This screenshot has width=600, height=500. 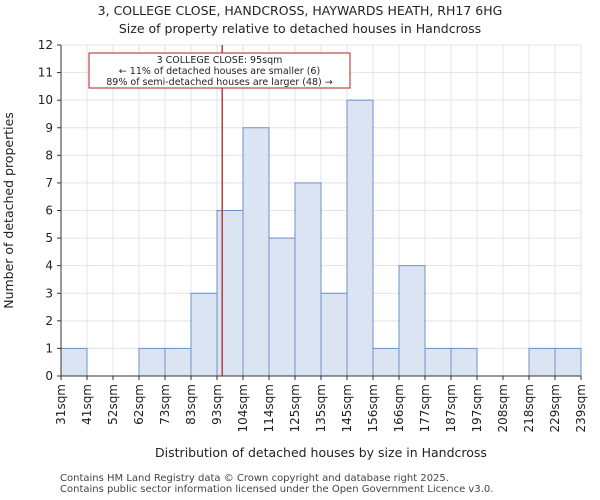 What do you see at coordinates (220, 60) in the screenshot?
I see `annotation-text: 3 COLLEGE CLOSE: 95sqm` at bounding box center [220, 60].